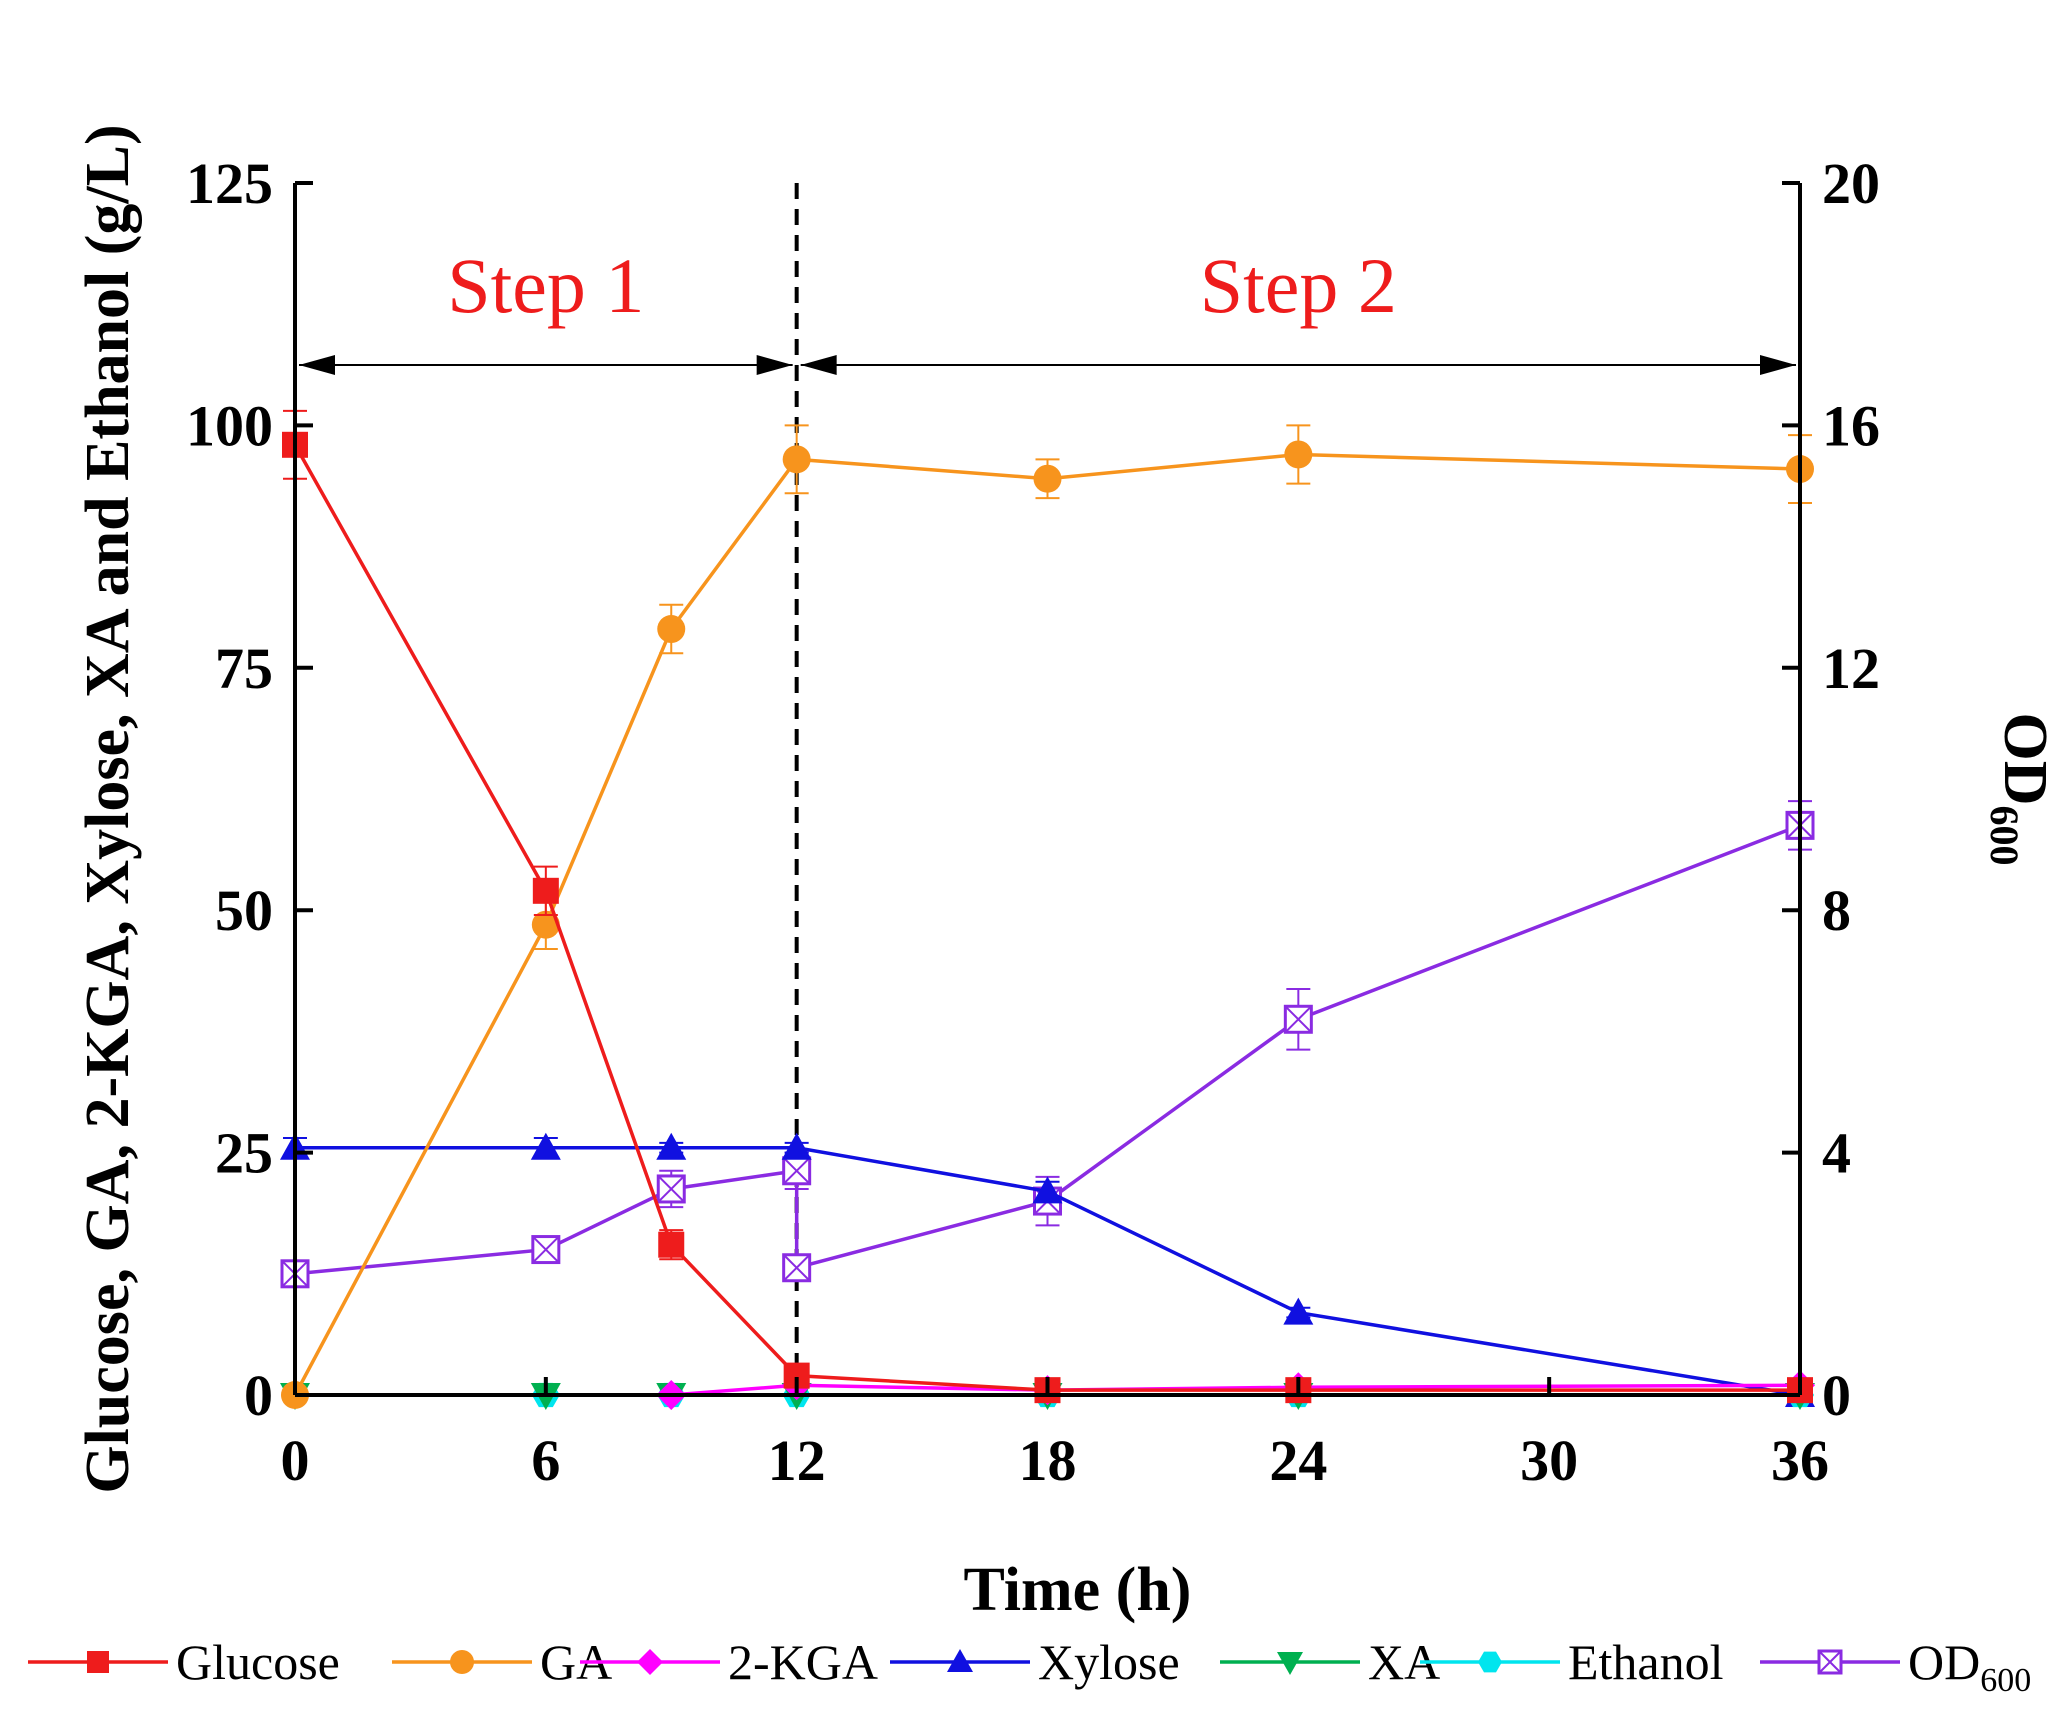 The image size is (2050, 1728). Describe the element at coordinates (1330, 1662) in the screenshot. I see `legend-item-xa: XA` at that location.